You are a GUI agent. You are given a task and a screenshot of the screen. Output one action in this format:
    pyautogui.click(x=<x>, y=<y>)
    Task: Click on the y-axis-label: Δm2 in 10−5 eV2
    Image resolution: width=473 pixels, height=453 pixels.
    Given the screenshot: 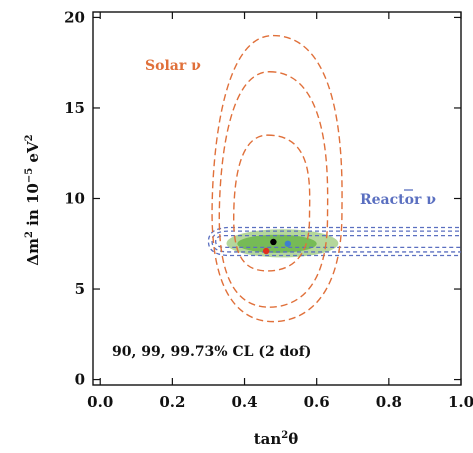 What is the action you would take?
    pyautogui.click(x=33, y=199)
    